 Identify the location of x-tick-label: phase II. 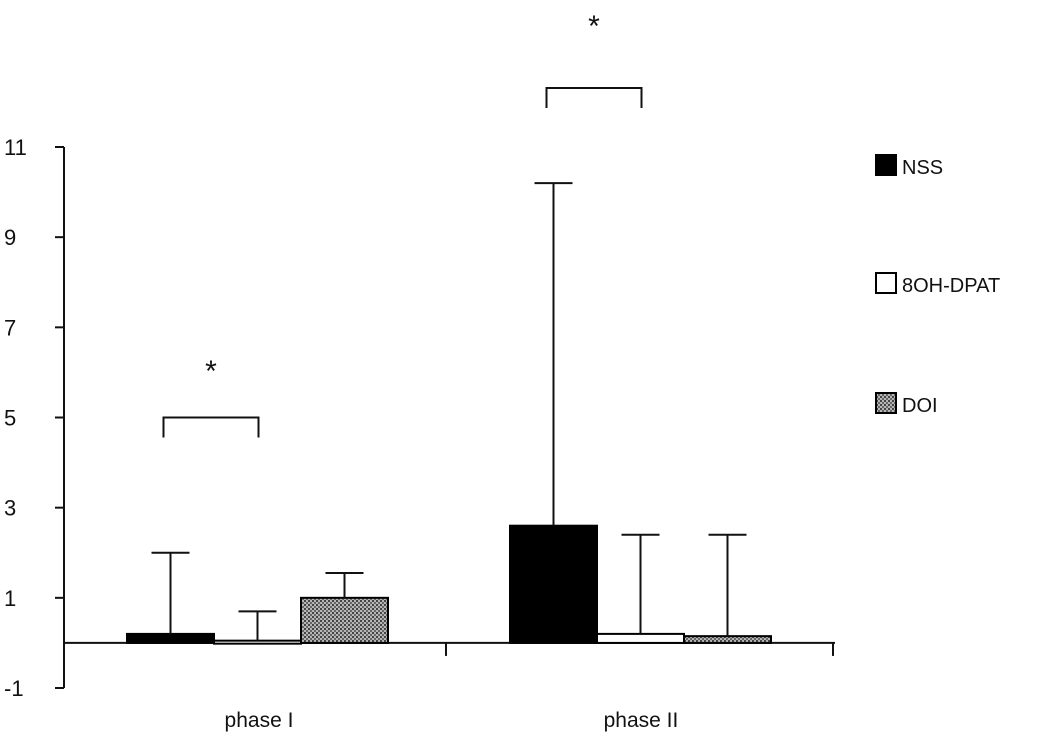
(641, 720).